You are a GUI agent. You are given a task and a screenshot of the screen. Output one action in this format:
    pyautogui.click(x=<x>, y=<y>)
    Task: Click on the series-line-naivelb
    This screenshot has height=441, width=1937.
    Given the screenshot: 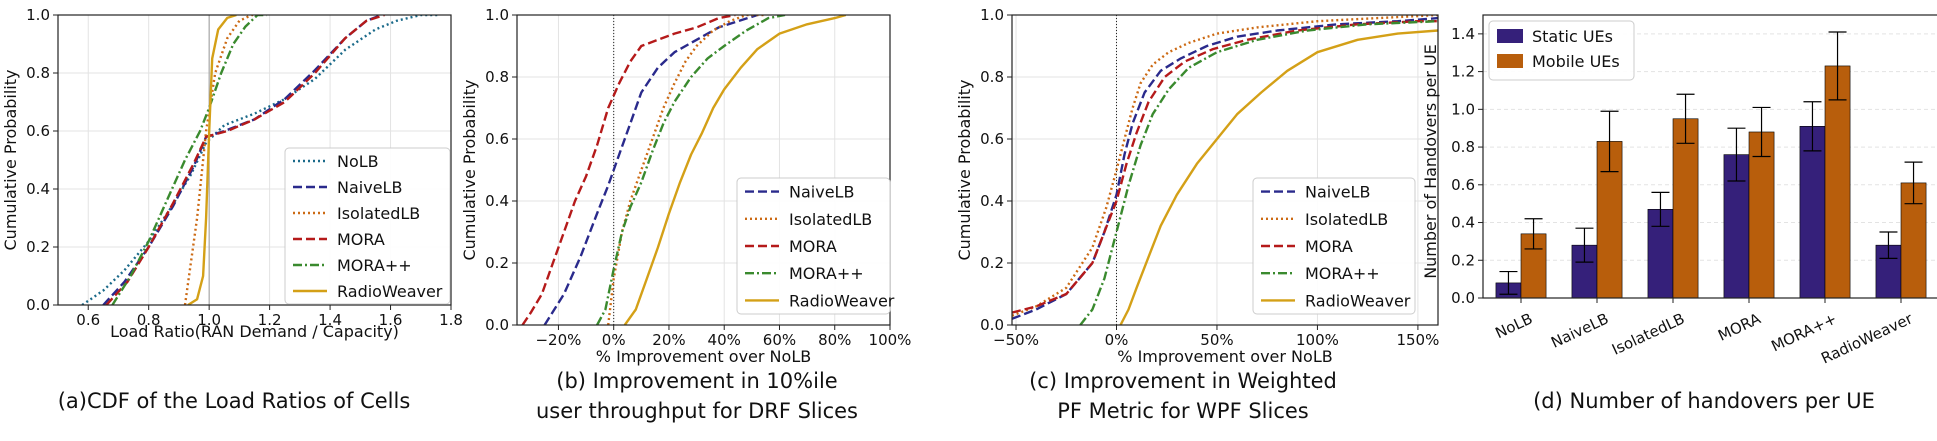 What is the action you would take?
    pyautogui.click(x=650, y=170)
    